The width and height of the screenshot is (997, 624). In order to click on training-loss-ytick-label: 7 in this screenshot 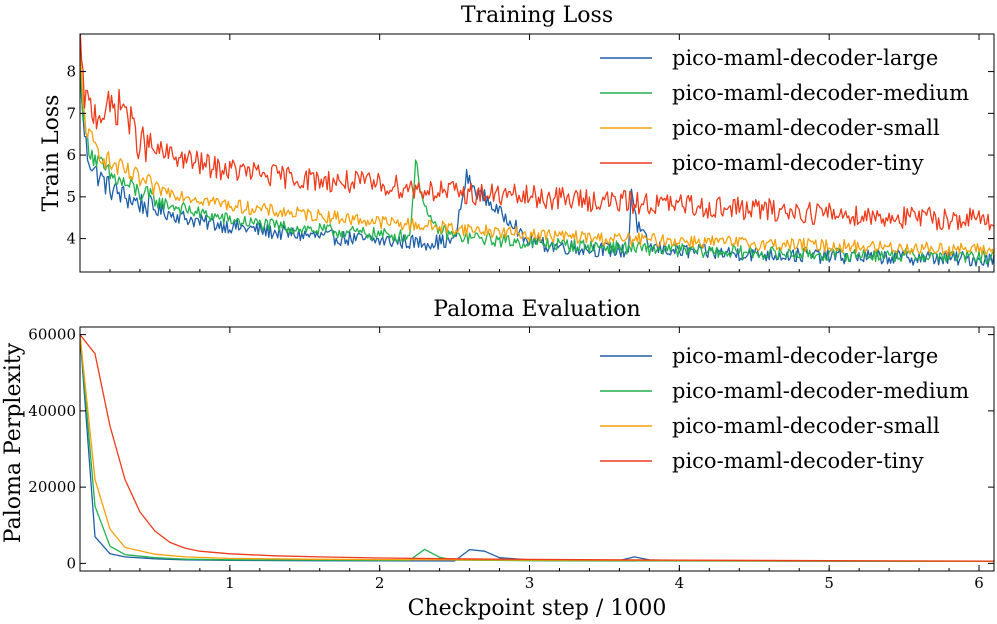, I will do `click(71, 113)`.